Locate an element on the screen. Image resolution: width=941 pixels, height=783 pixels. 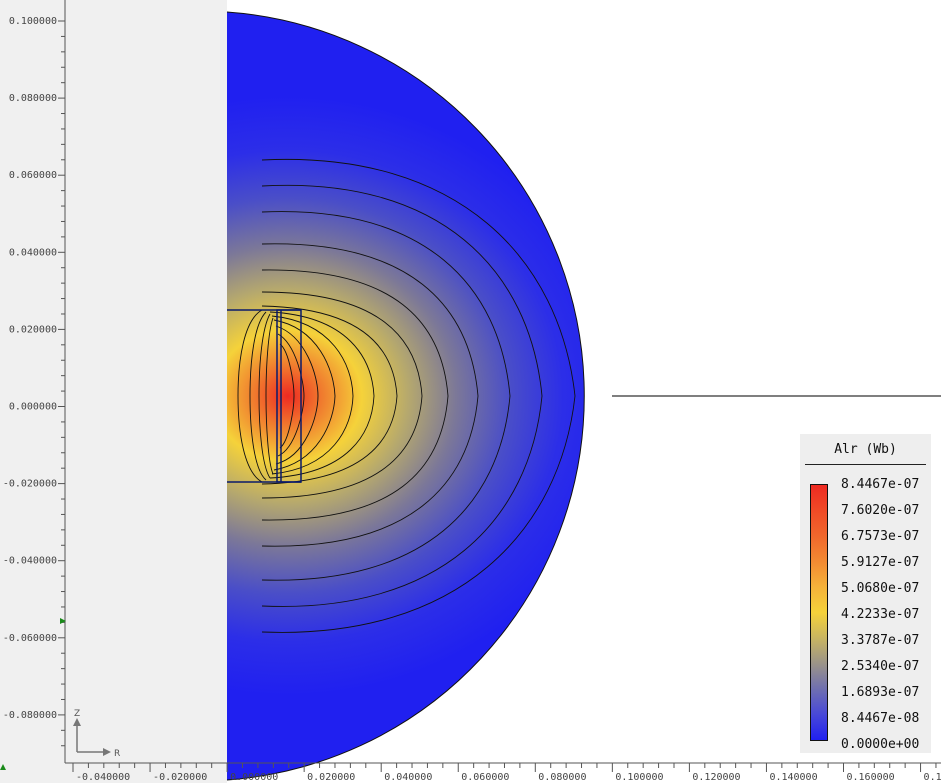
x-tick-label: 0.100000 is located at coordinates (639, 777).